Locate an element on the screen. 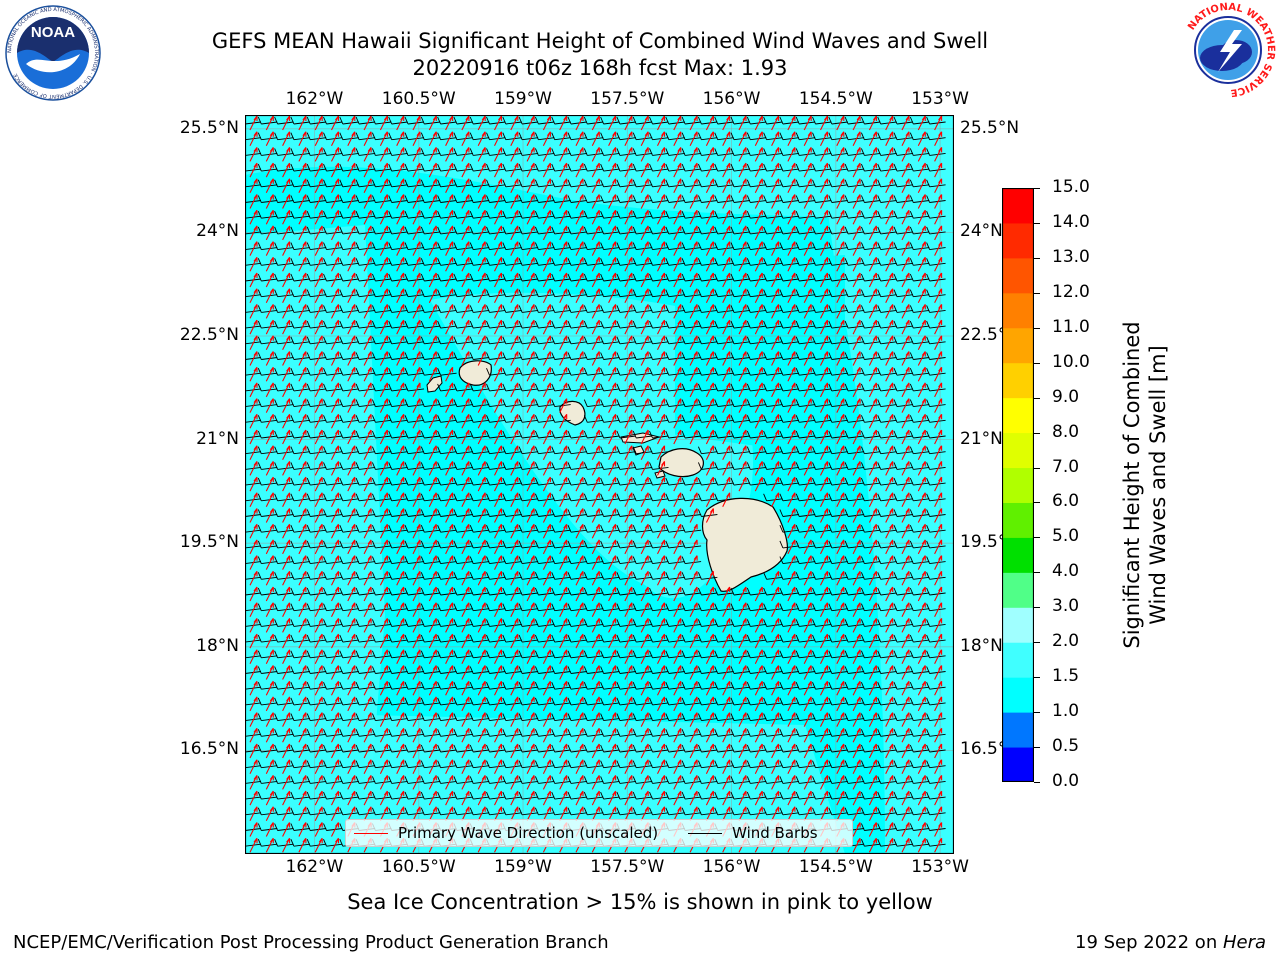 This screenshot has height=960, width=1280. colorbar-tick: 7.0 is located at coordinates (1066, 466).